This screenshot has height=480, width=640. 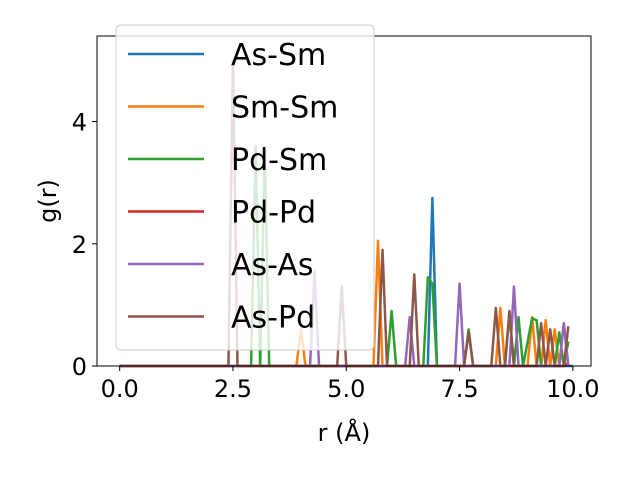 What do you see at coordinates (284, 108) in the screenshot?
I see `legend-label: Sm-Sm` at bounding box center [284, 108].